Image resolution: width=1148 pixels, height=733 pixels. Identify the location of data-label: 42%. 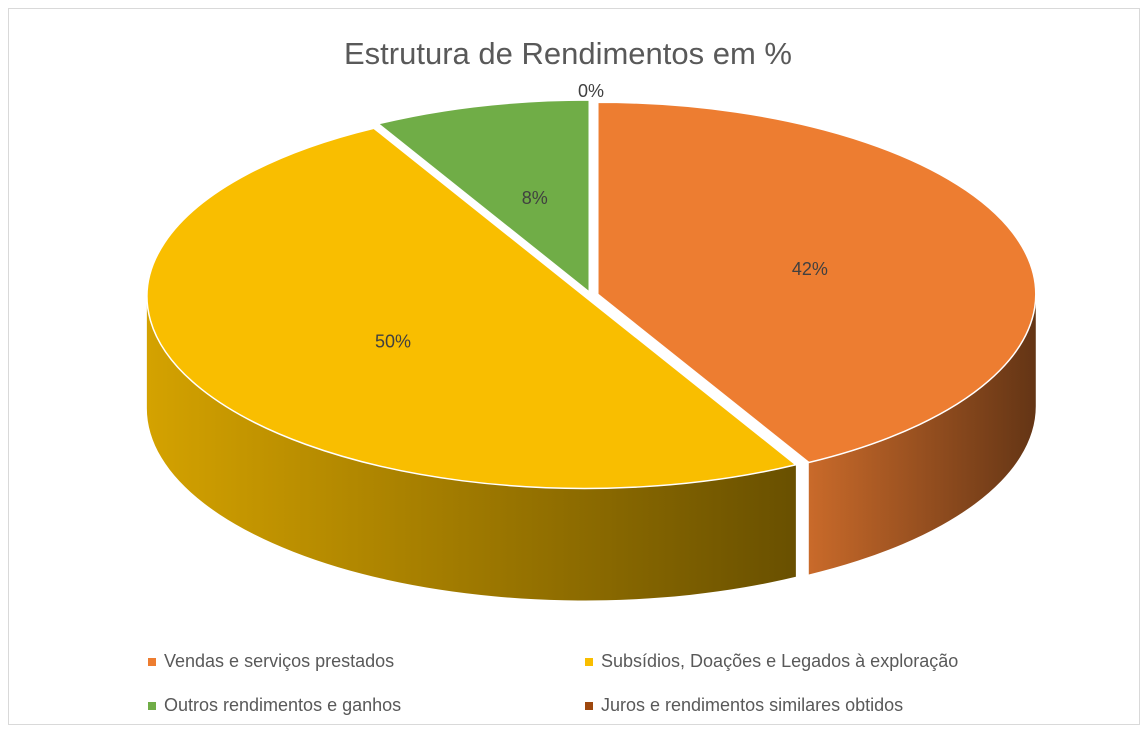
(810, 269).